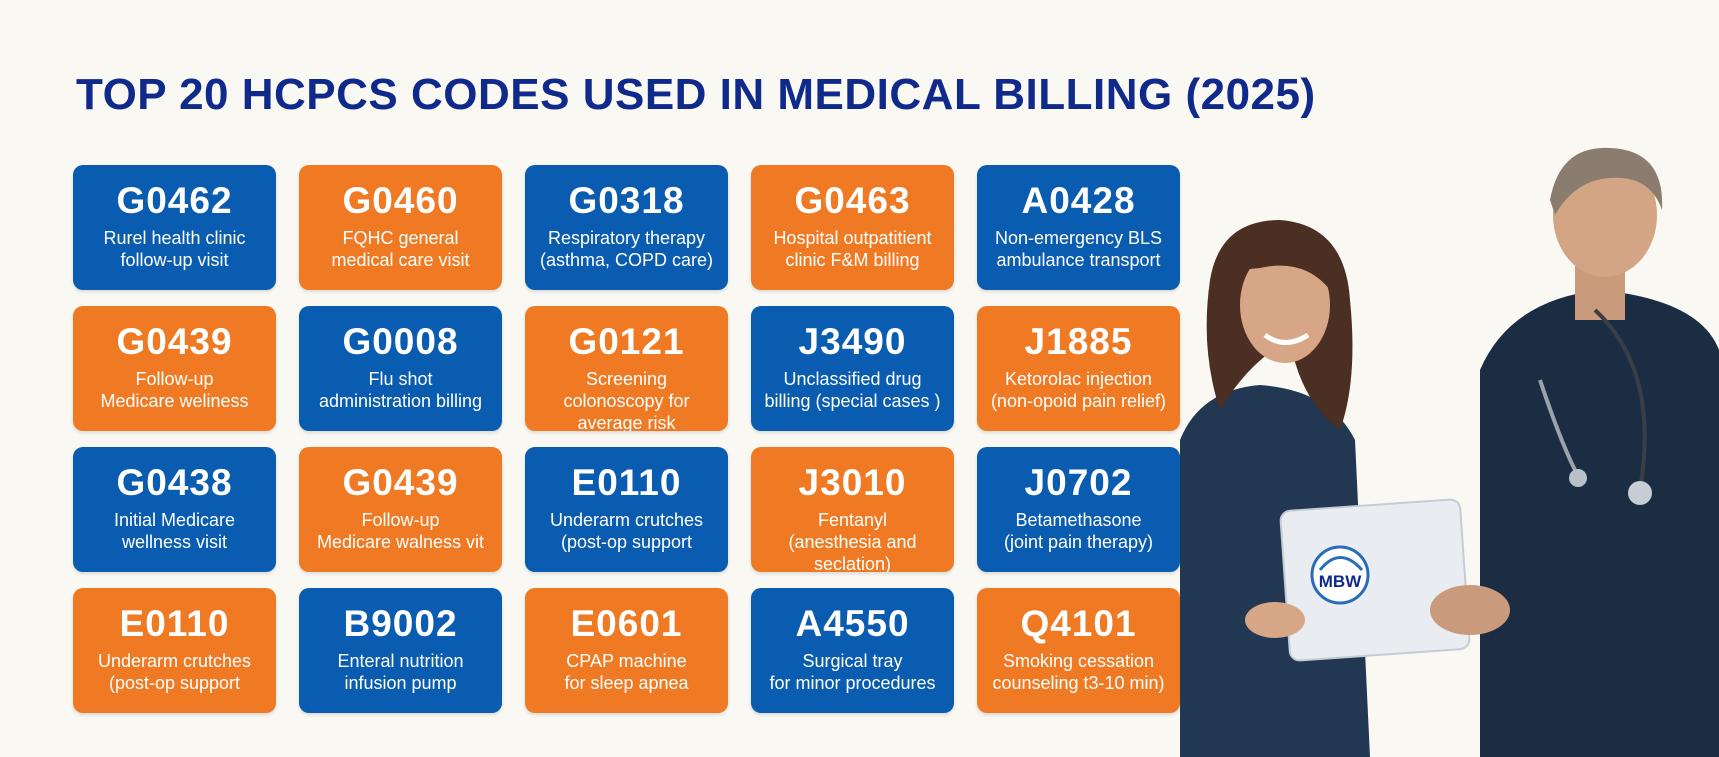 Image resolution: width=1719 pixels, height=757 pixels. Describe the element at coordinates (852, 200) in the screenshot. I see `code-label: G0463` at that location.